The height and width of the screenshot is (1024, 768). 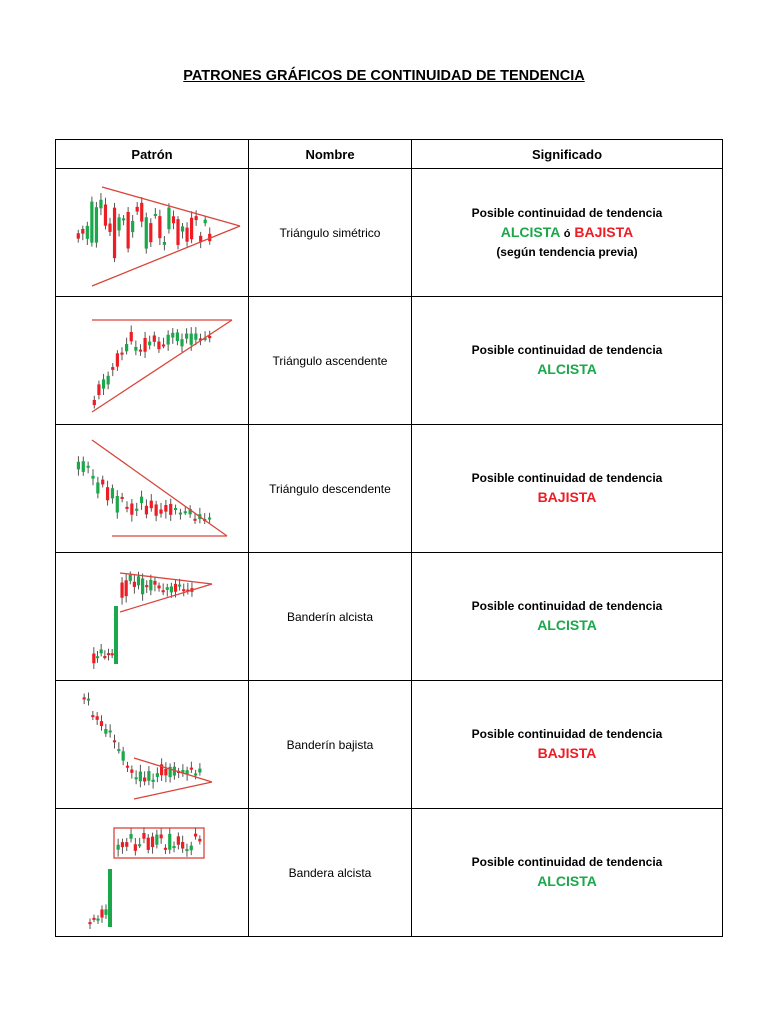 What do you see at coordinates (567, 360) in the screenshot?
I see `meaning-cell: Posible continuidad de tendencia ALCISTA` at bounding box center [567, 360].